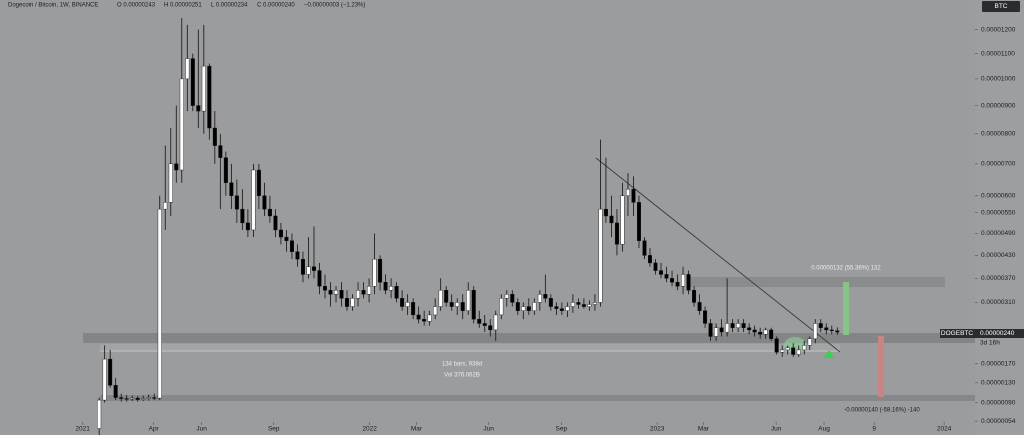  What do you see at coordinates (998, 29) in the screenshot?
I see `y-tick-label: 0.00001200` at bounding box center [998, 29].